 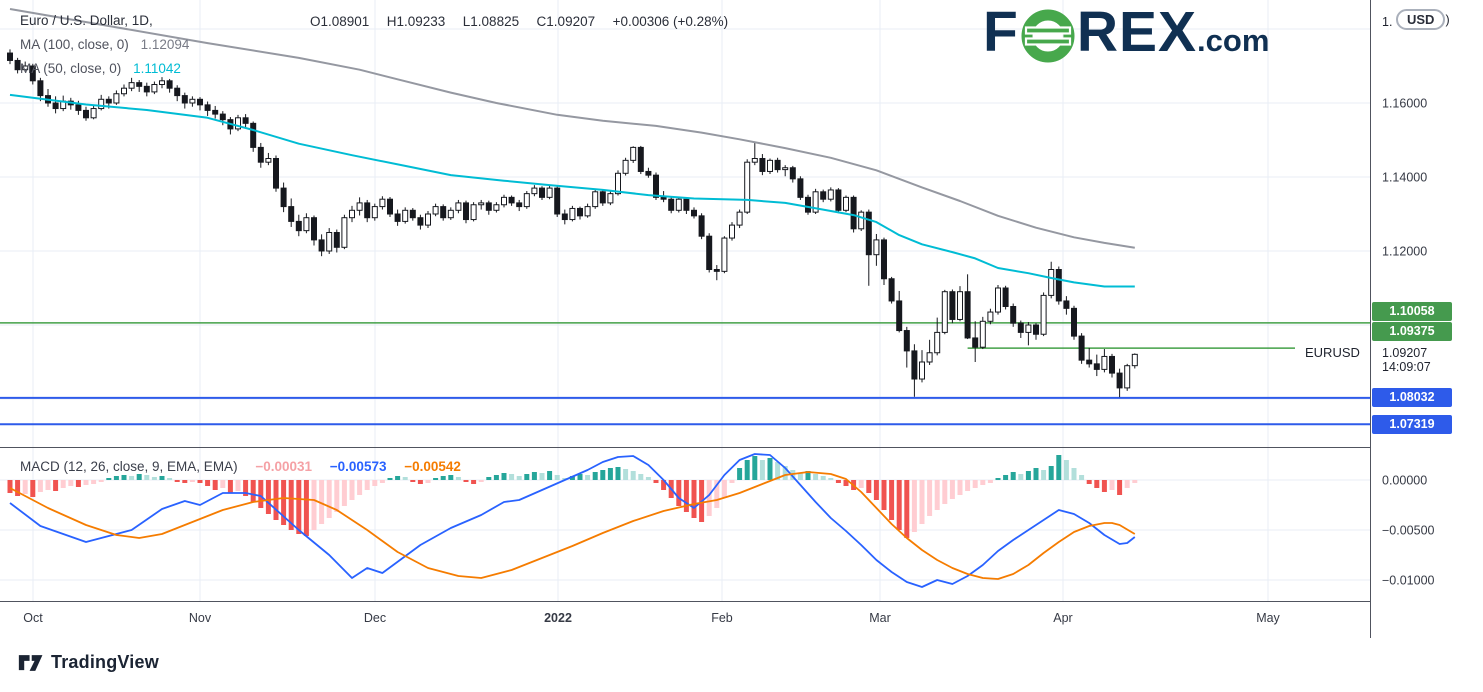 I want to click on price-axis-scale, so click(x=1427, y=319).